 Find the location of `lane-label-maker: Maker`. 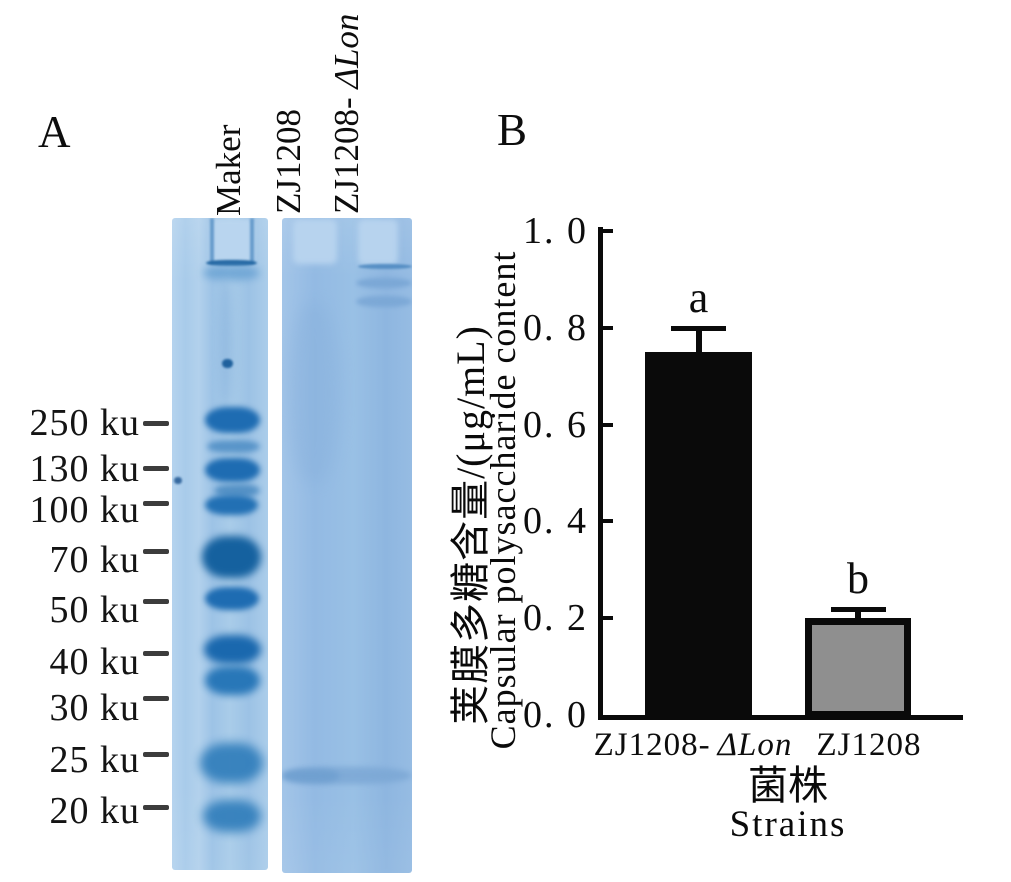

lane-label-maker: Maker is located at coordinates (228, 170).